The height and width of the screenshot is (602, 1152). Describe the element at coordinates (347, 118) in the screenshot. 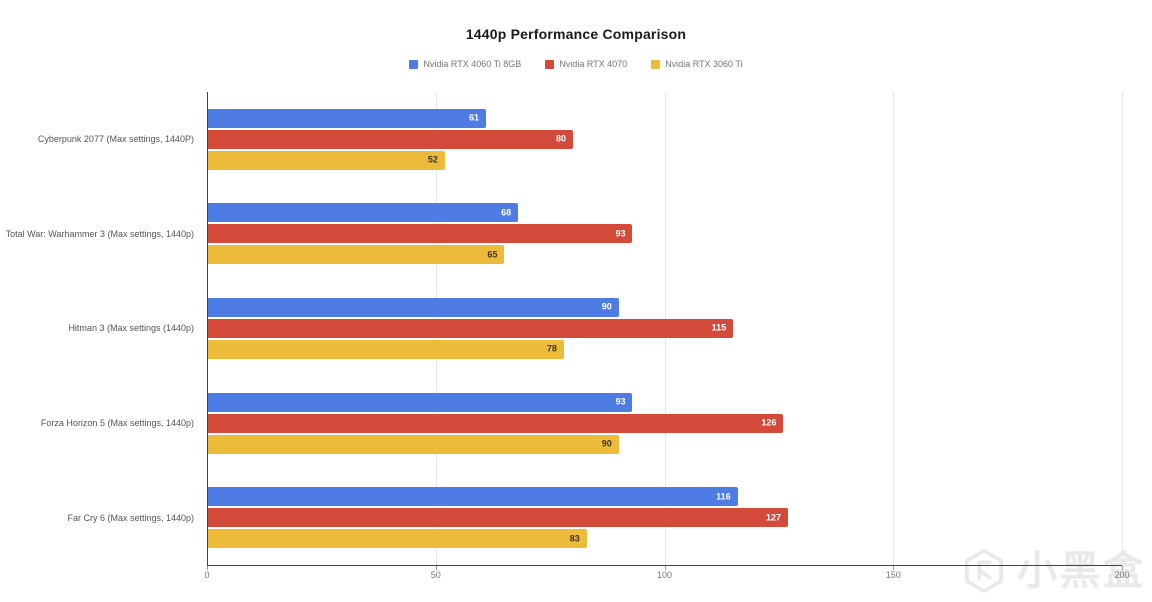

I see `bar-nvidia-rtx-4060-ti-8gb: 61` at that location.